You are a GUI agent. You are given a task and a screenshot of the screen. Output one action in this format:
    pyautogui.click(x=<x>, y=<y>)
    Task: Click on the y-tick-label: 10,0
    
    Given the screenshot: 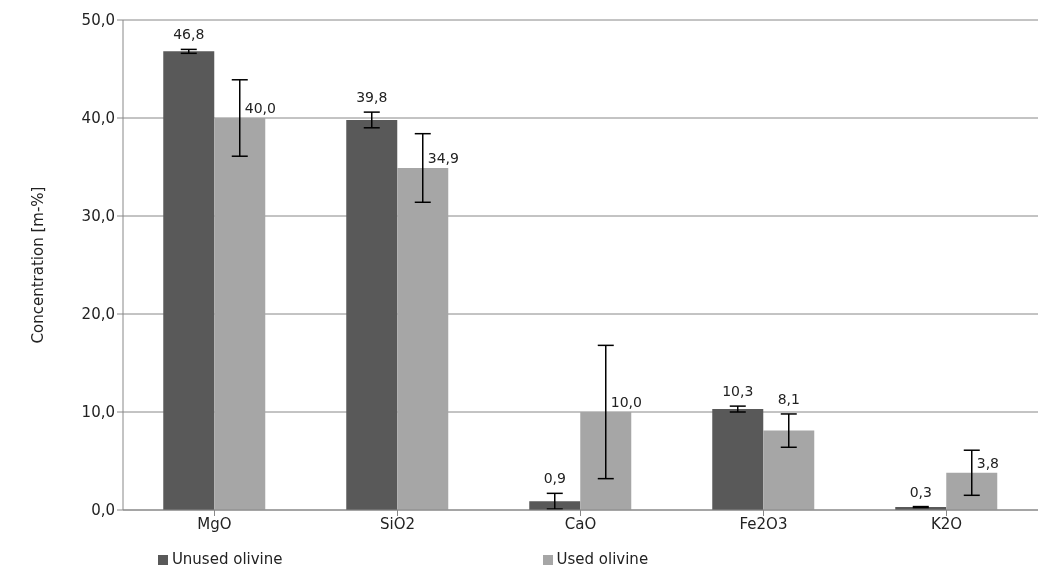 What is the action you would take?
    pyautogui.click(x=98, y=412)
    